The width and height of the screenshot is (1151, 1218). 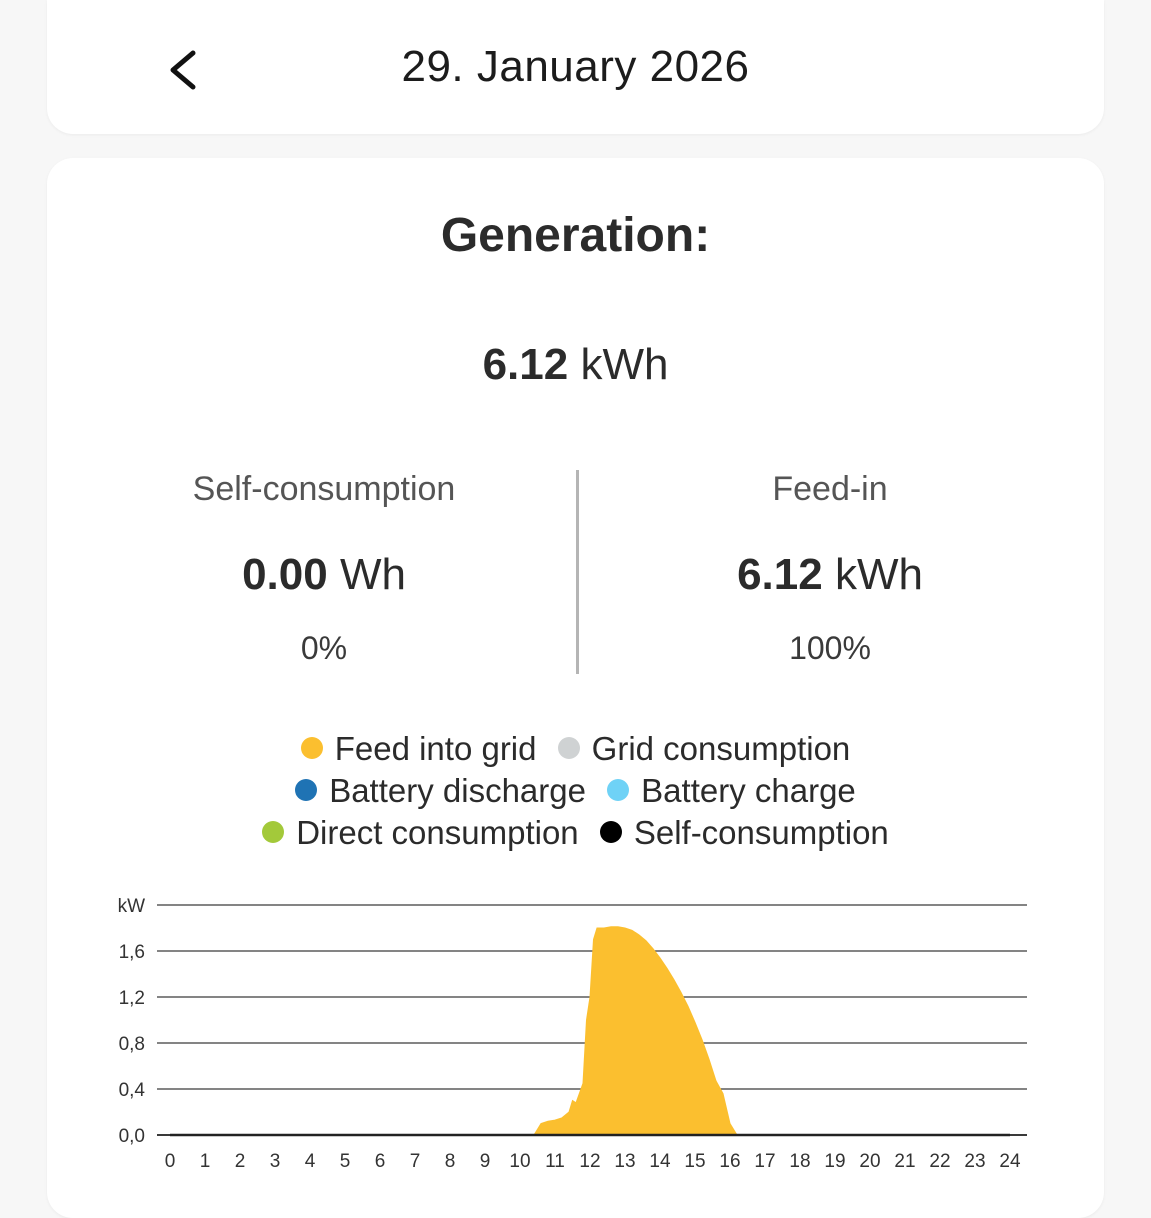 What do you see at coordinates (974, 1161) in the screenshot?
I see `x-tick-label: 23` at bounding box center [974, 1161].